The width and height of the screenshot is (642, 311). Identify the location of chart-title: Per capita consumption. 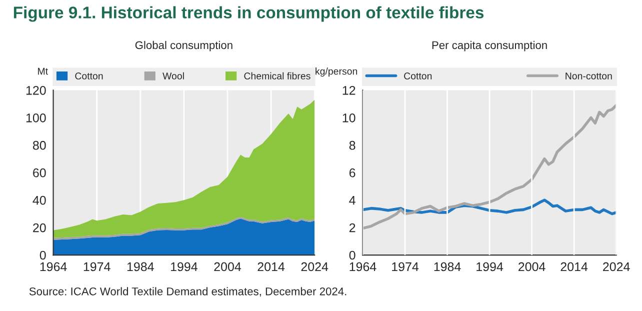
(489, 46).